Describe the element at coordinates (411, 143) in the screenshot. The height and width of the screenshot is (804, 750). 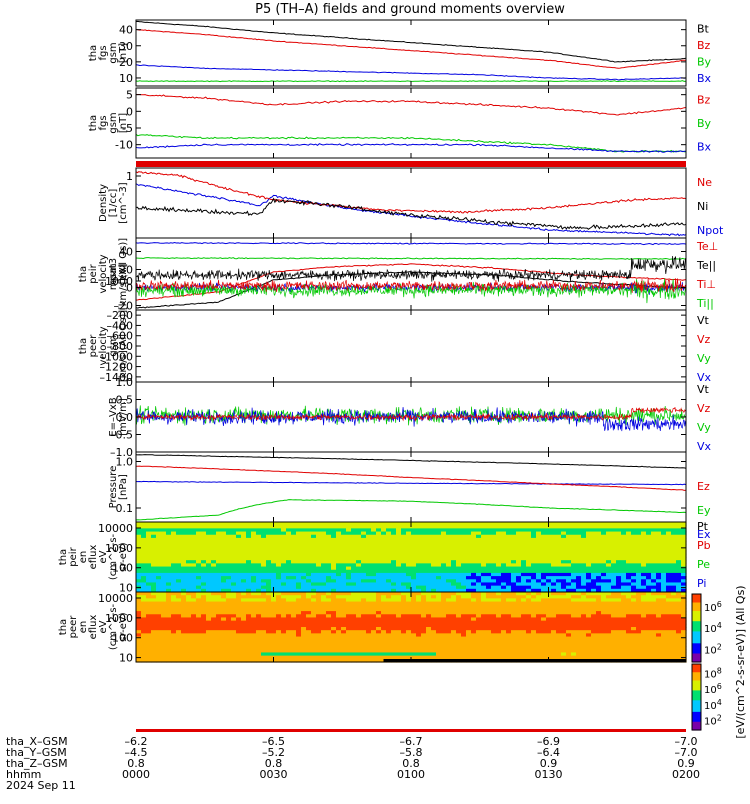
I see `panel2-series-By` at that location.